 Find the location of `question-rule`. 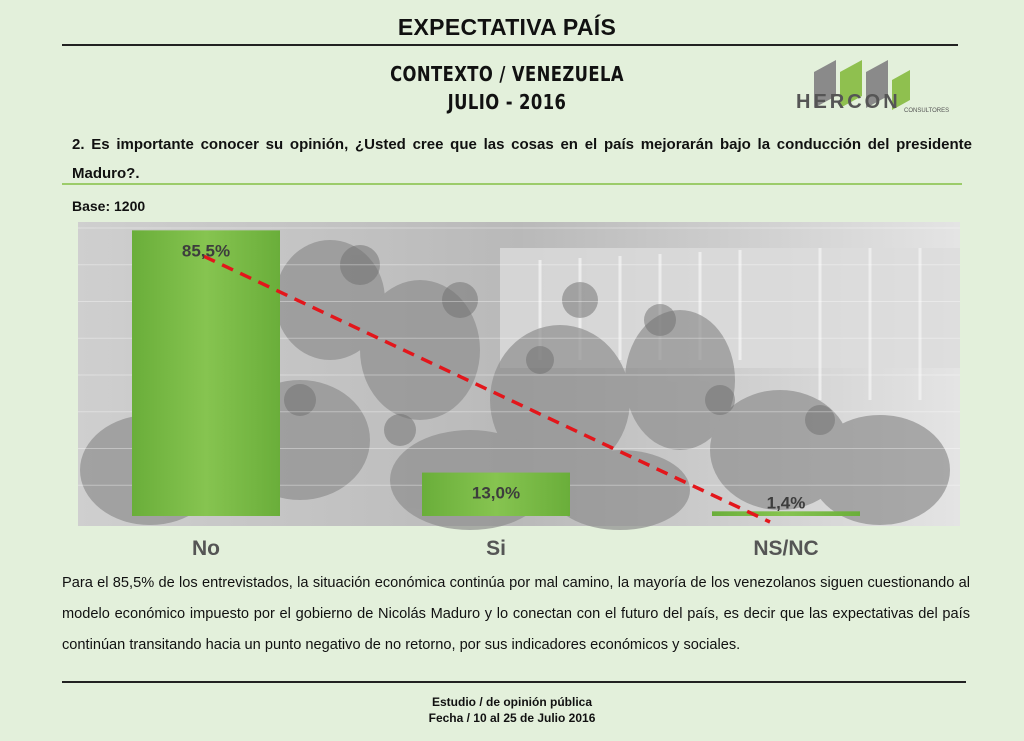

question-rule is located at coordinates (512, 184).